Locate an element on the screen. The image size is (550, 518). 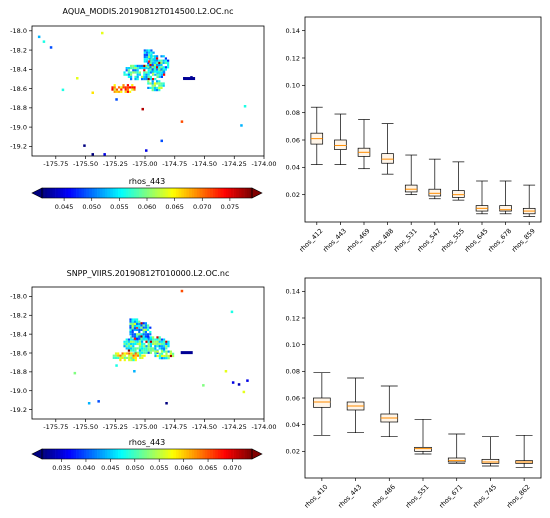
boxplot-y-tick-label: 0.04 is located at coordinates (293, 425).